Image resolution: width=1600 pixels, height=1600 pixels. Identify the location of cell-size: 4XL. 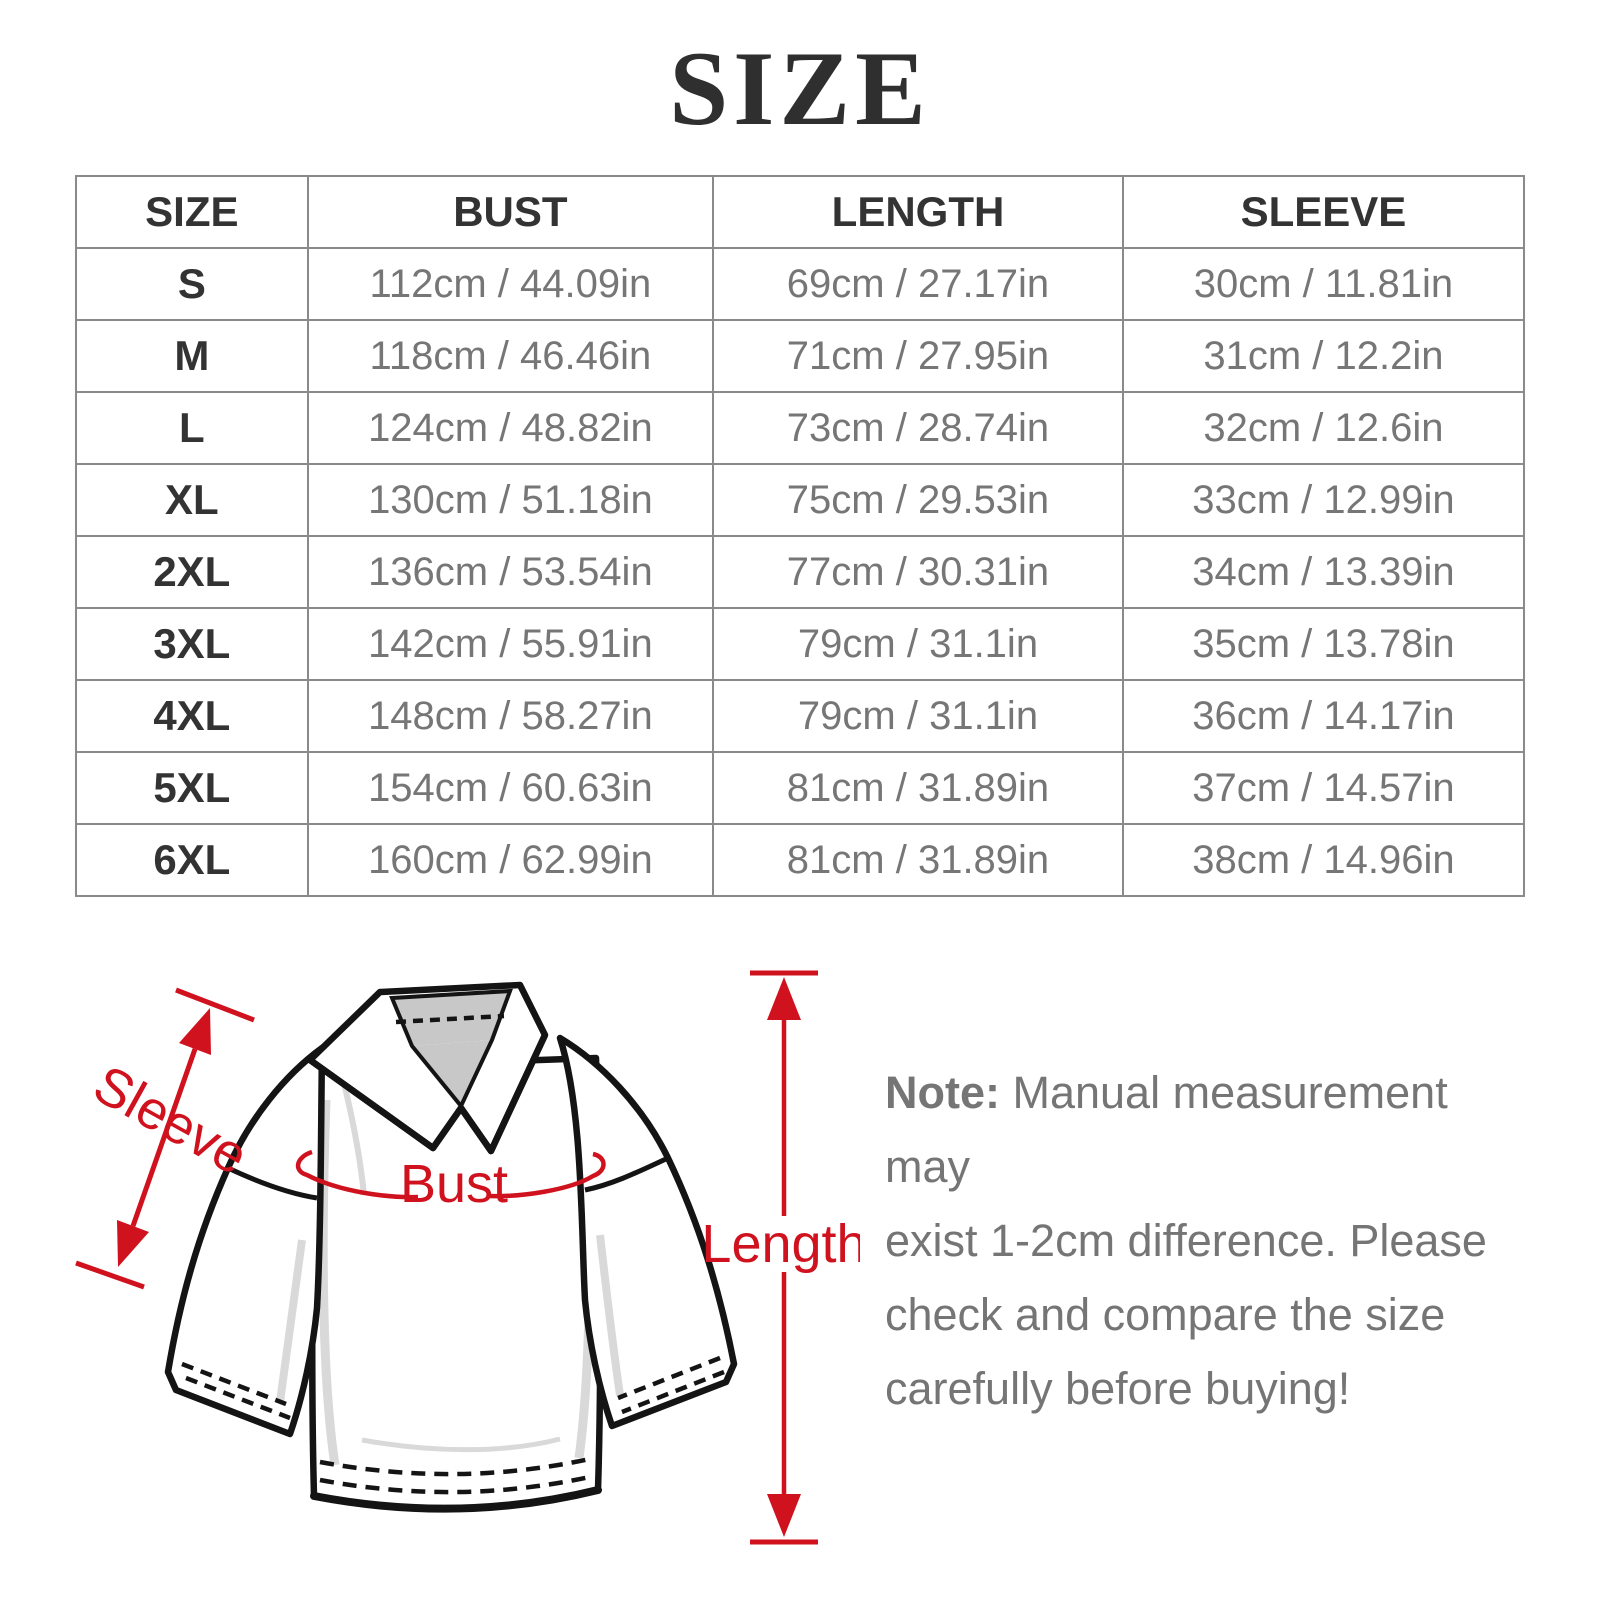
(192, 716).